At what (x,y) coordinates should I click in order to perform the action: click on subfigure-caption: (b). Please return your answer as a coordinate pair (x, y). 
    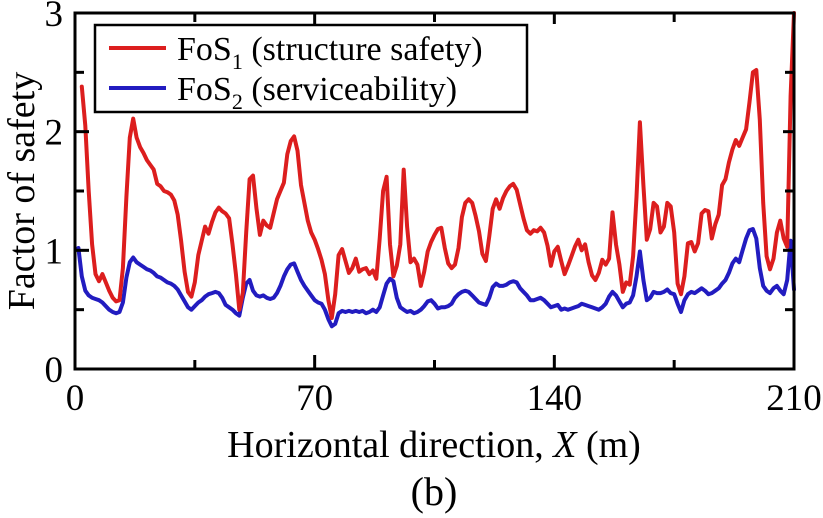
    Looking at the image, I should click on (434, 491).